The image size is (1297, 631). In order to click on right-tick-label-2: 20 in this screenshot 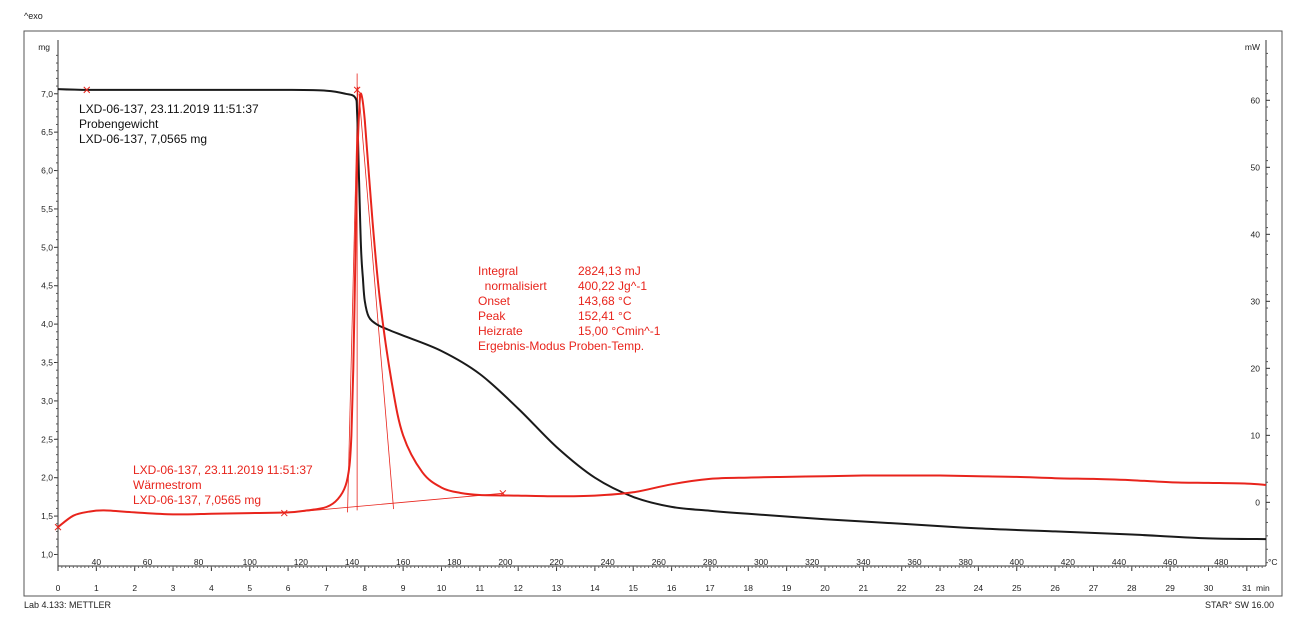, I will do `click(1256, 368)`.